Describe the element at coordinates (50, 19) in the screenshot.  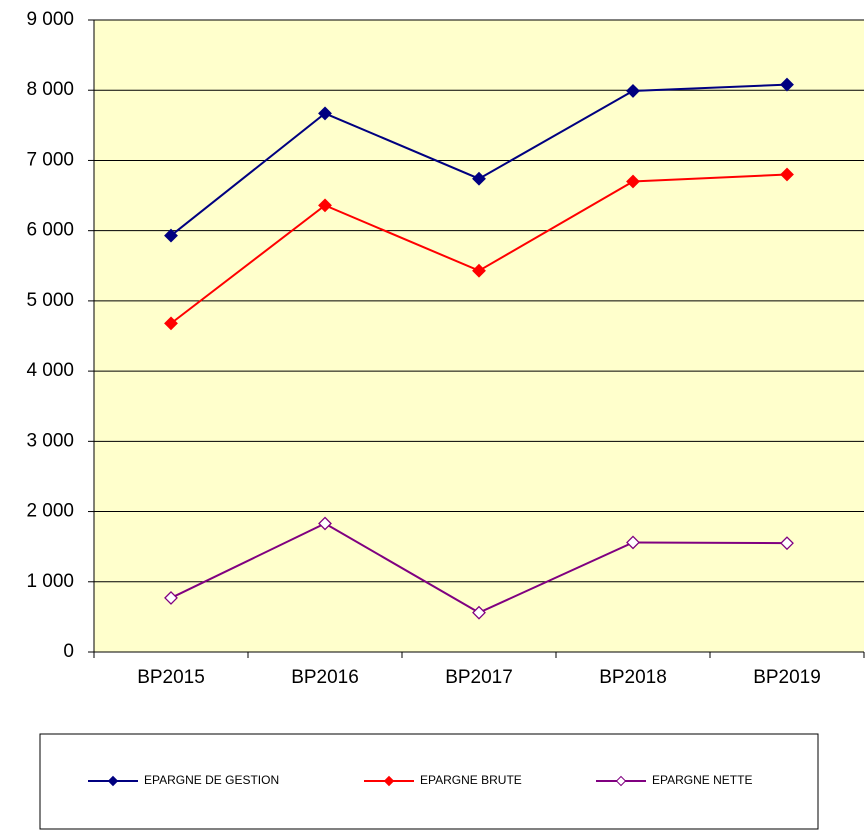
I see `y-tick-label: 9 000` at that location.